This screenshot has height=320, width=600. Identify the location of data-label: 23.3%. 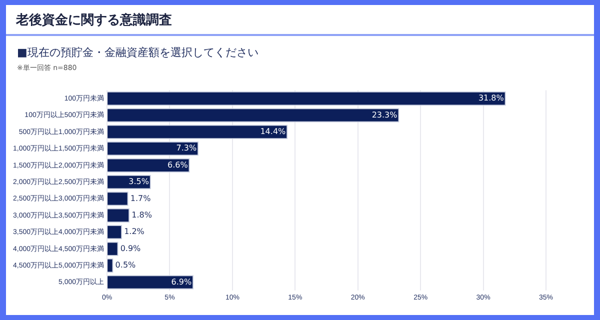
(385, 115).